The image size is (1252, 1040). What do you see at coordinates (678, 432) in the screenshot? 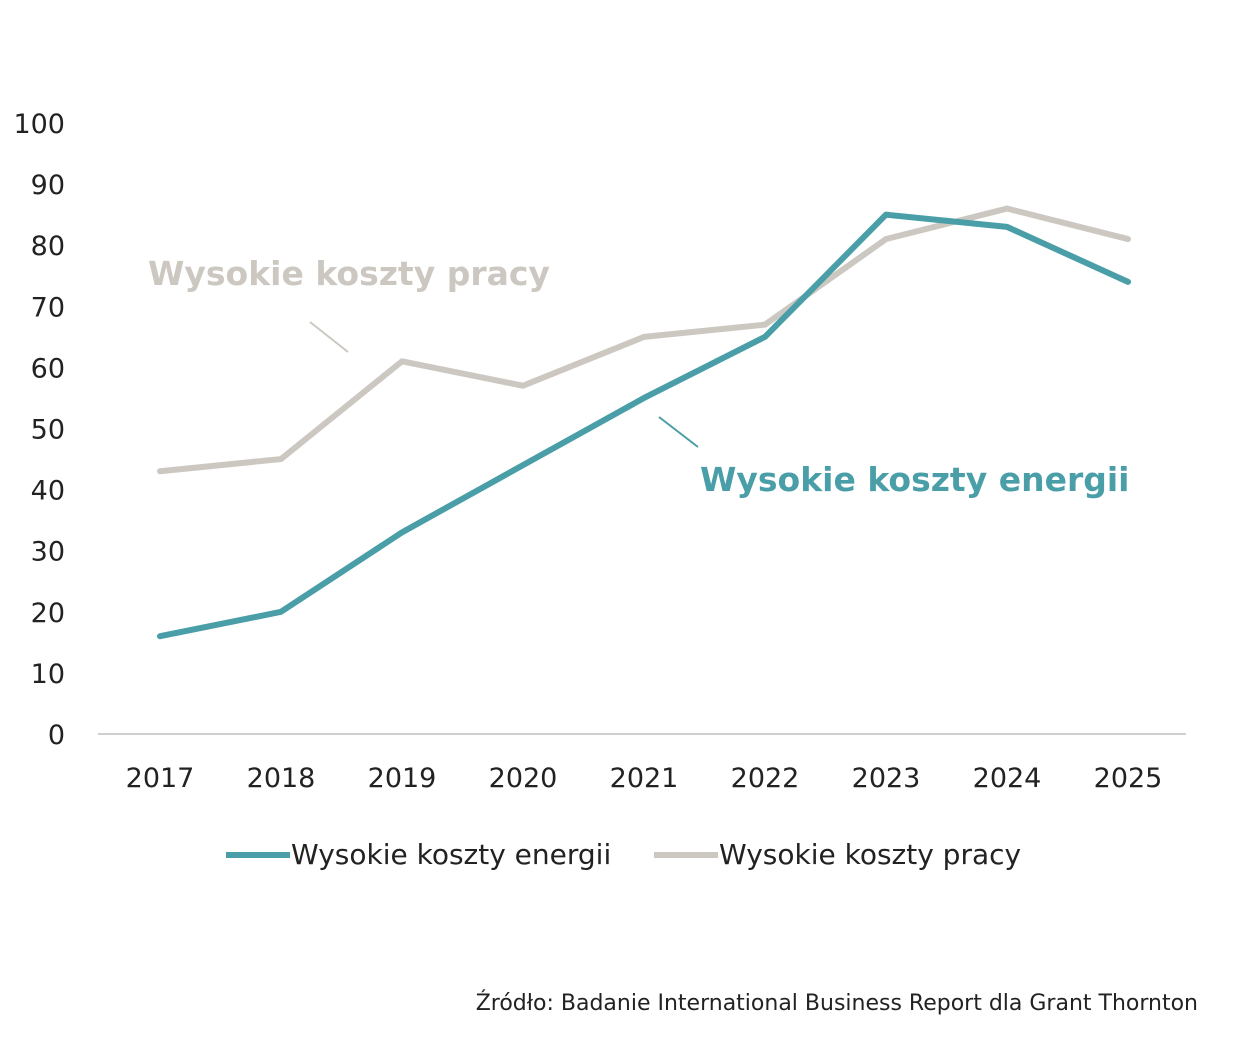
I see `annotation-energy-leader` at bounding box center [678, 432].